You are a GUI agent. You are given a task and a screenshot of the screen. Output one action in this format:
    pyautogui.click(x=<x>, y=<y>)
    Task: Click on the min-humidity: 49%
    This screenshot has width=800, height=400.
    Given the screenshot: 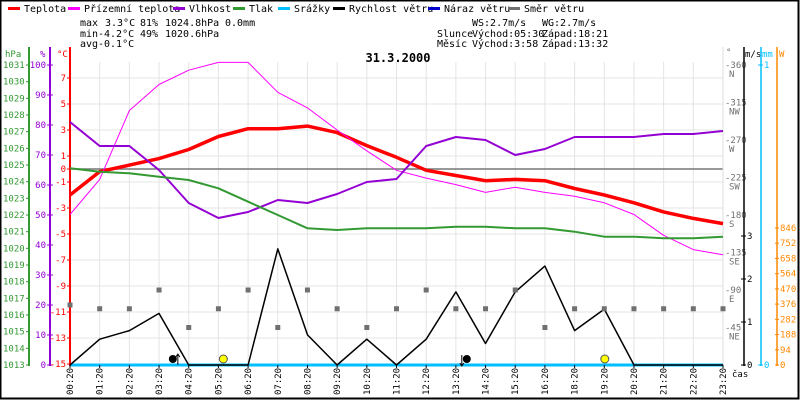 What is the action you would take?
    pyautogui.click(x=149, y=34)
    